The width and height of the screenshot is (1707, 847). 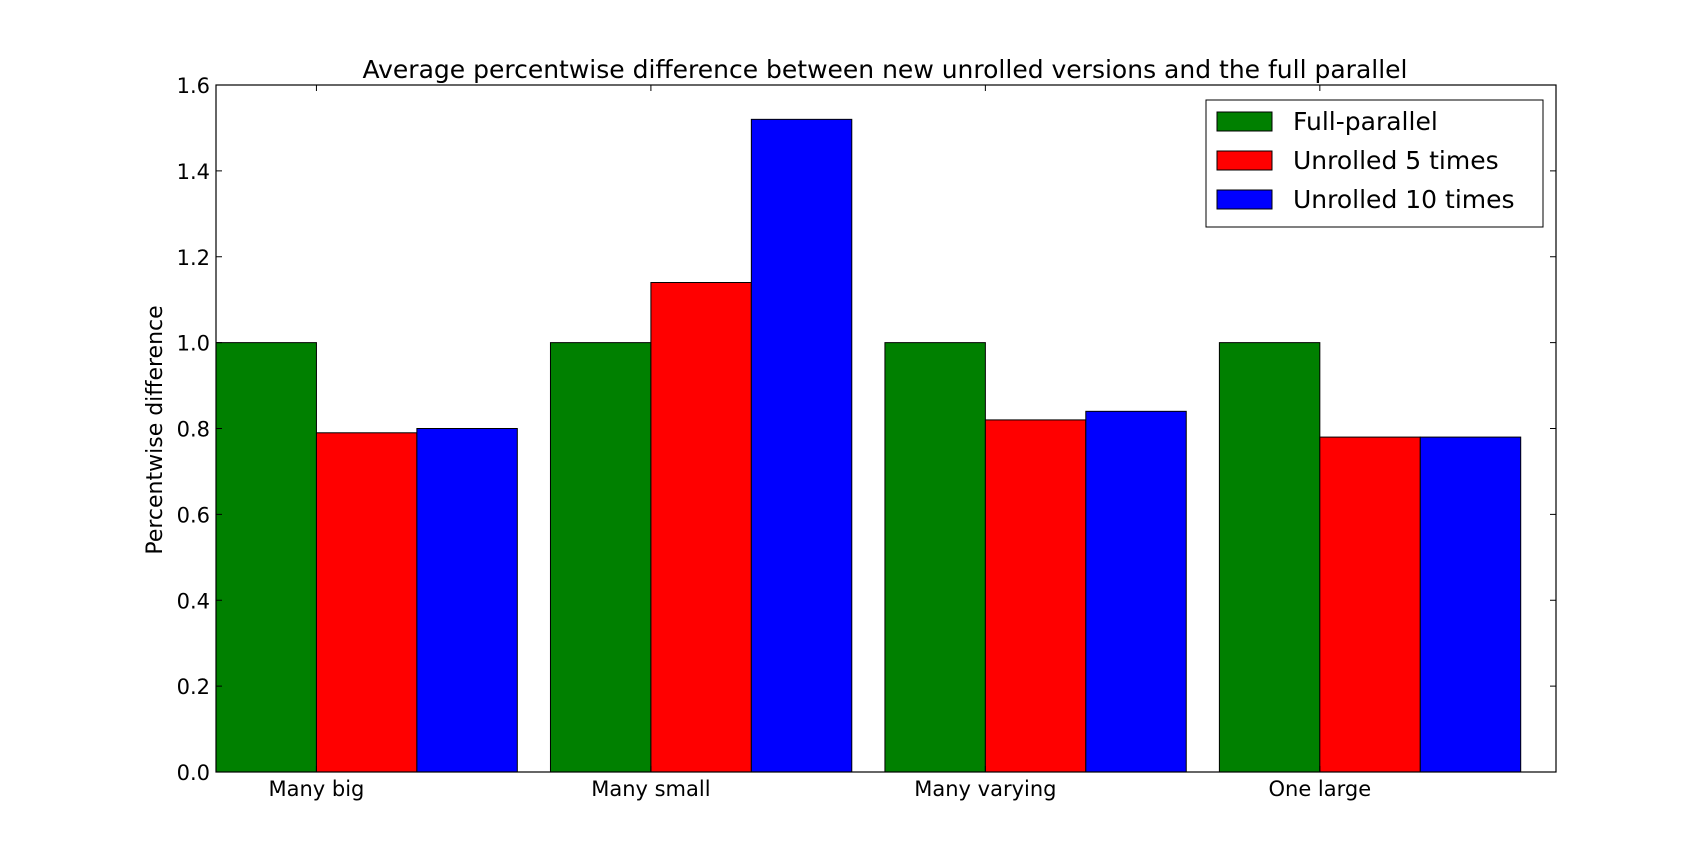 What do you see at coordinates (193, 601) in the screenshot?
I see `y-tick-label: 0.4` at bounding box center [193, 601].